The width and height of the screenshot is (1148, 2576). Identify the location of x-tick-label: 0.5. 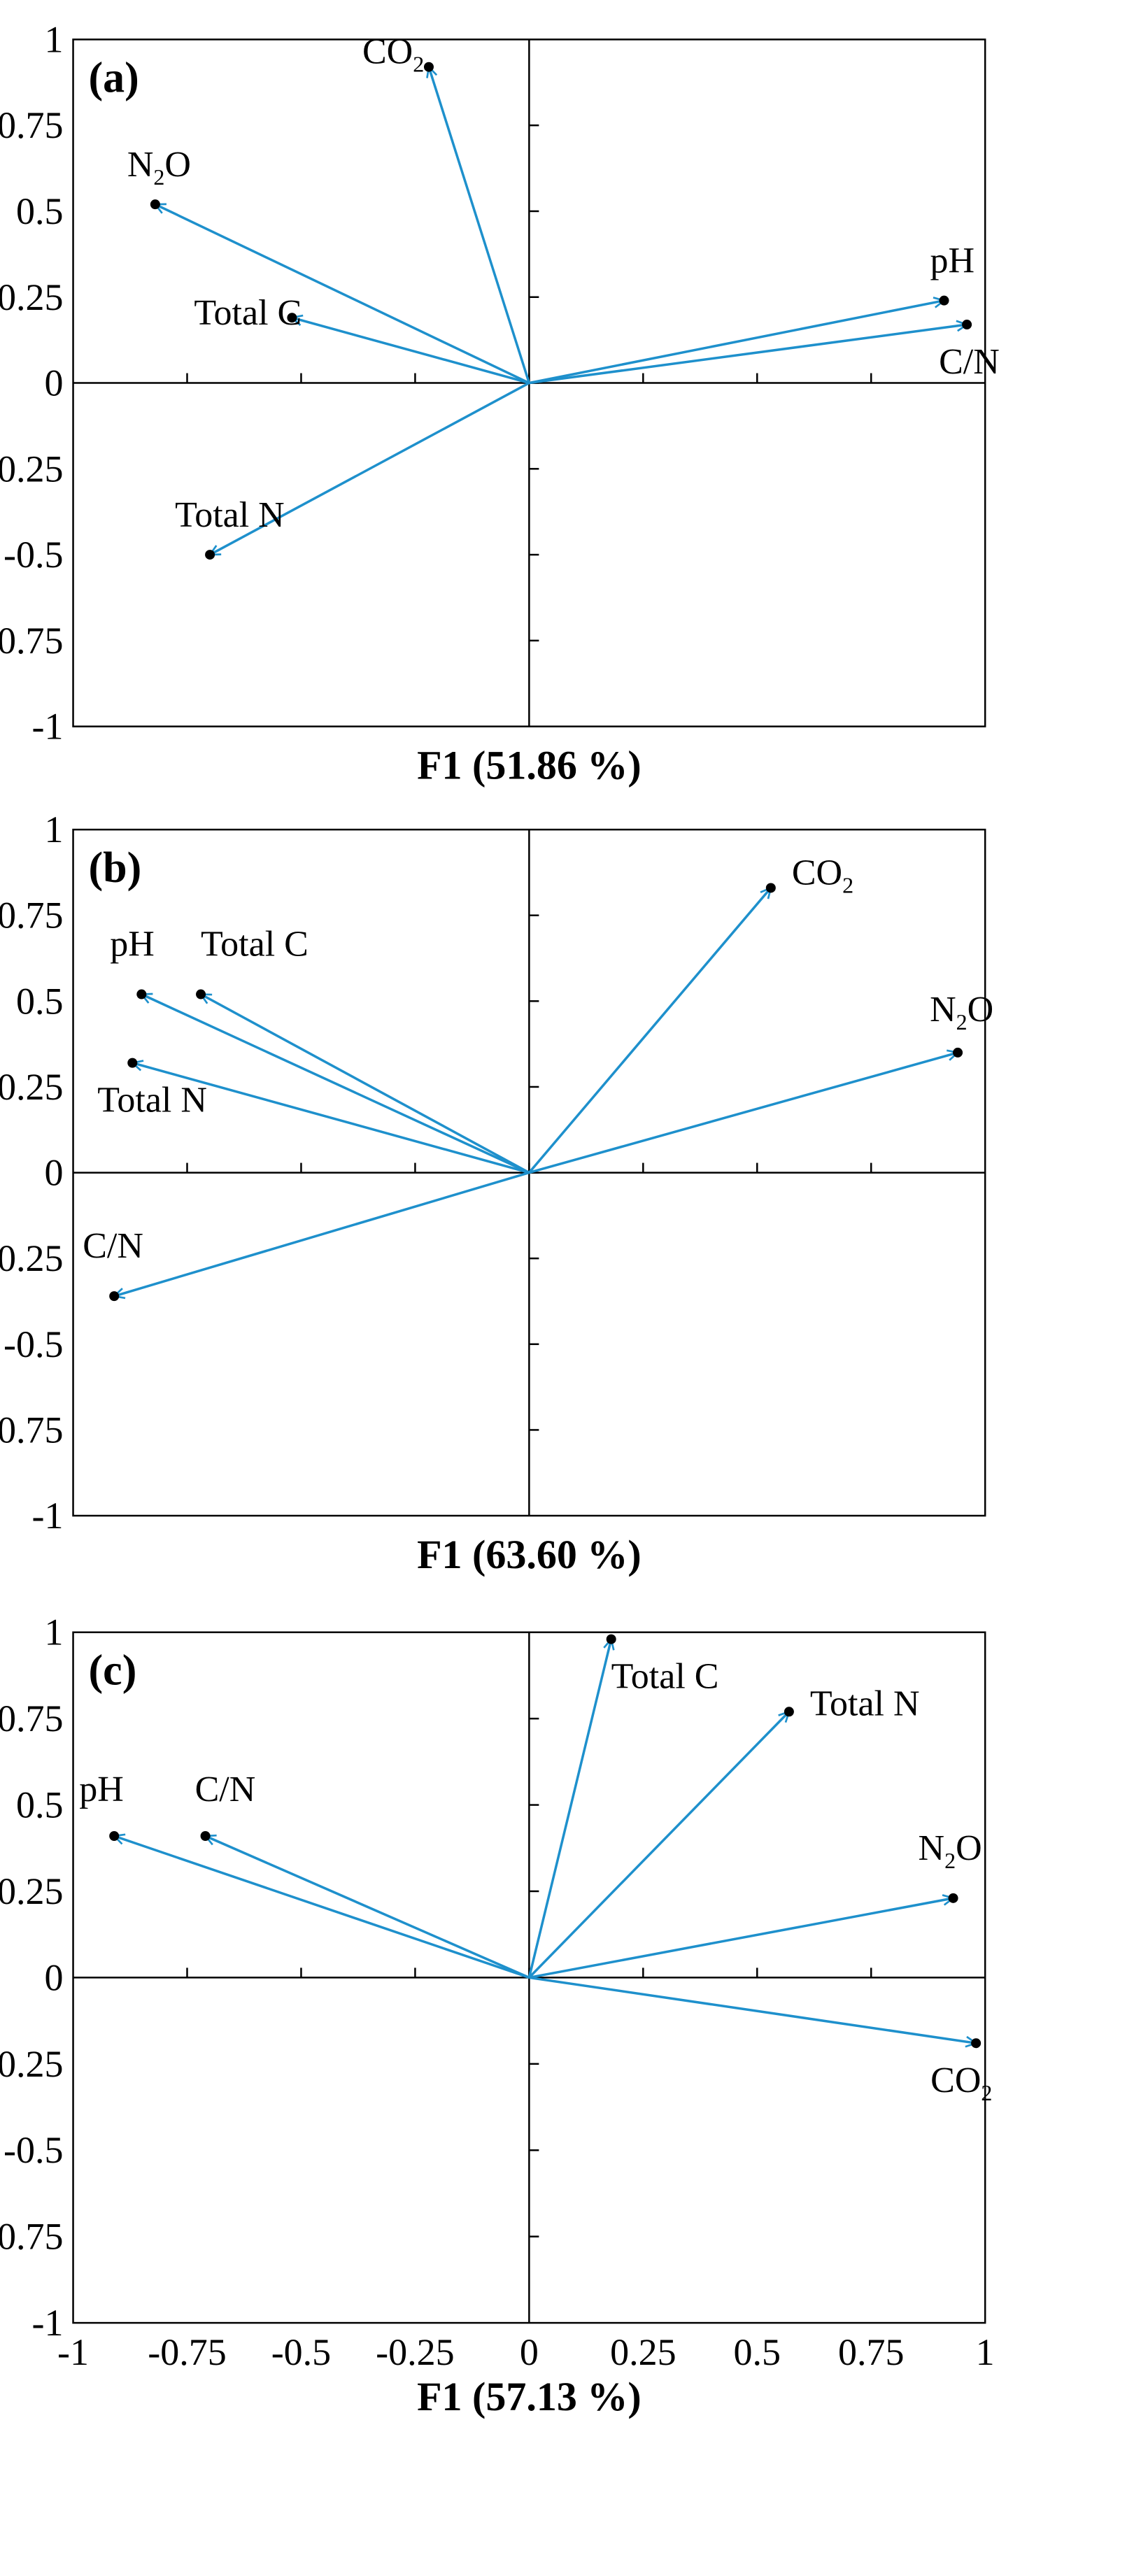
(757, 2352).